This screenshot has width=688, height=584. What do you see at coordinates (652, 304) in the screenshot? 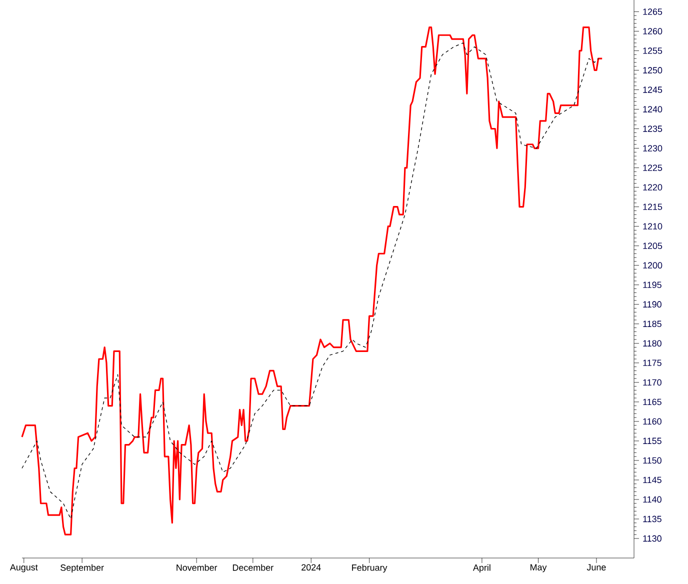
I see `y-tick-label: 1190` at bounding box center [652, 304].